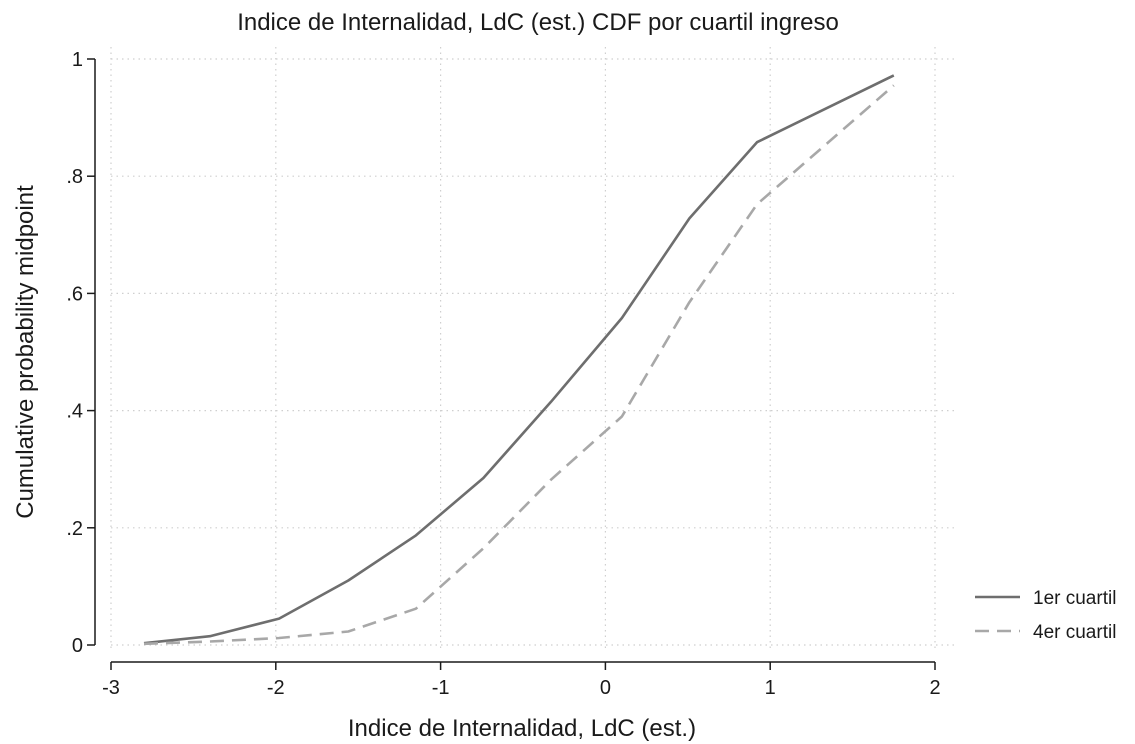 This screenshot has height=744, width=1135. I want to click on x-tick-label: -2, so click(276, 688).